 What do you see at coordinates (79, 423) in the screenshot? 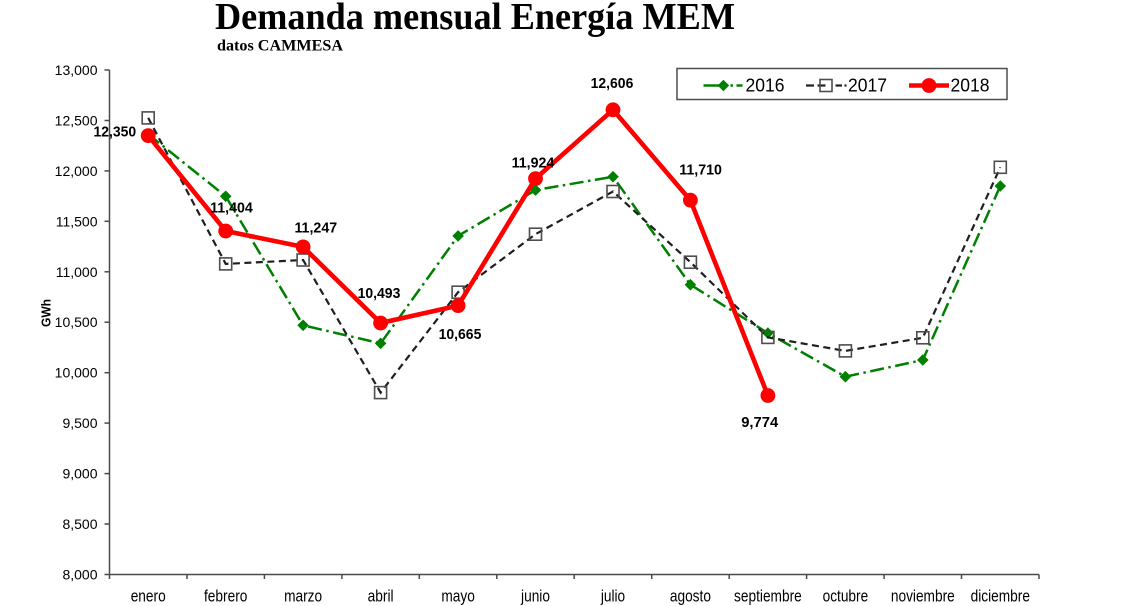
I see `svg-text: 9,500` at bounding box center [79, 423].